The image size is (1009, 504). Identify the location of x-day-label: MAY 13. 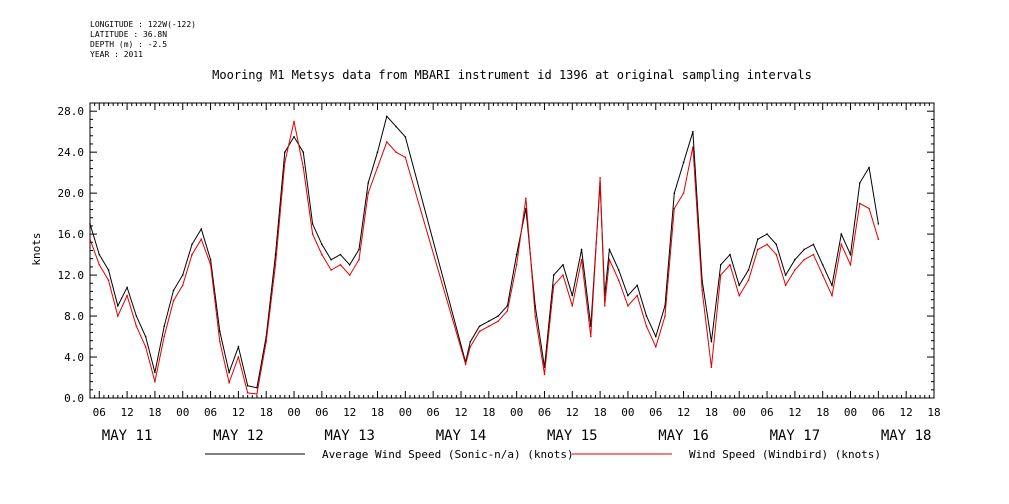
(349, 436).